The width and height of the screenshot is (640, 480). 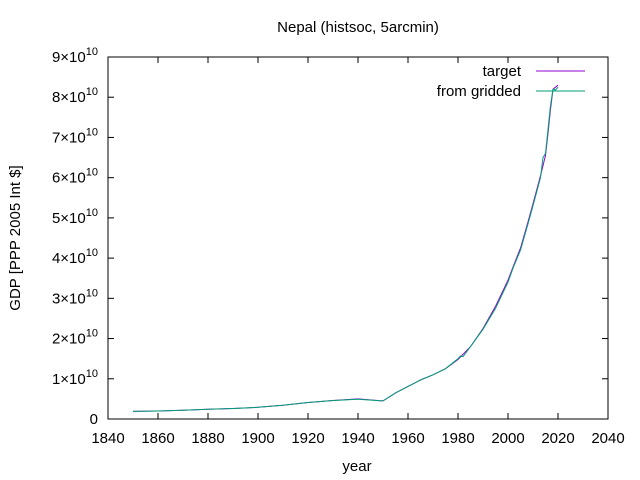 I want to click on y-tick-label: 0, so click(x=94, y=419).